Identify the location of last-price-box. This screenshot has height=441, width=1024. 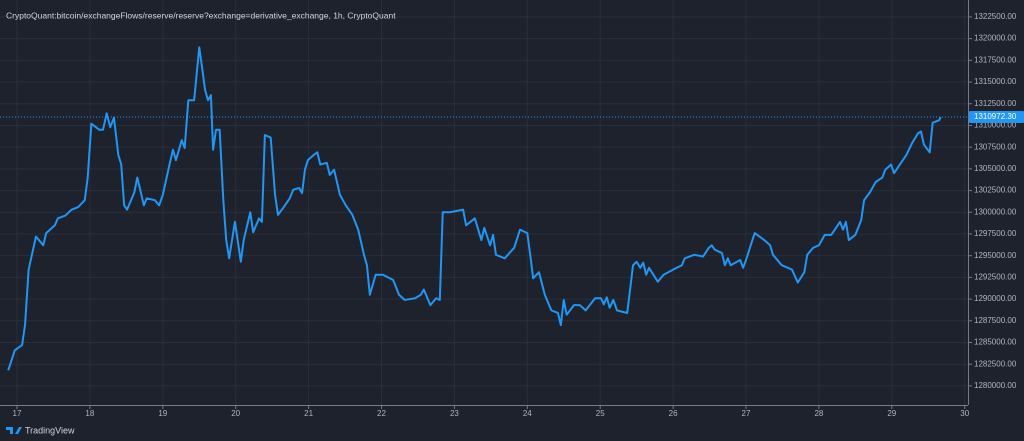
(996, 117).